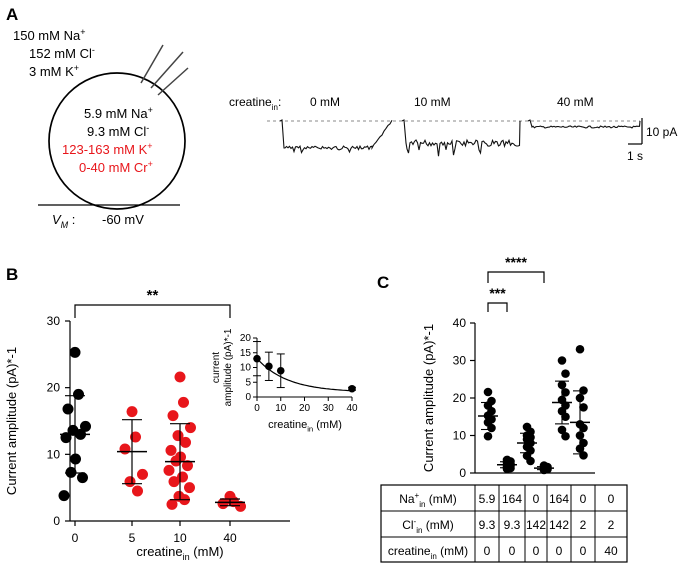 Image resolution: width=685 pixels, height=570 pixels. I want to click on inset-x-tick-label: 0, so click(257, 408).